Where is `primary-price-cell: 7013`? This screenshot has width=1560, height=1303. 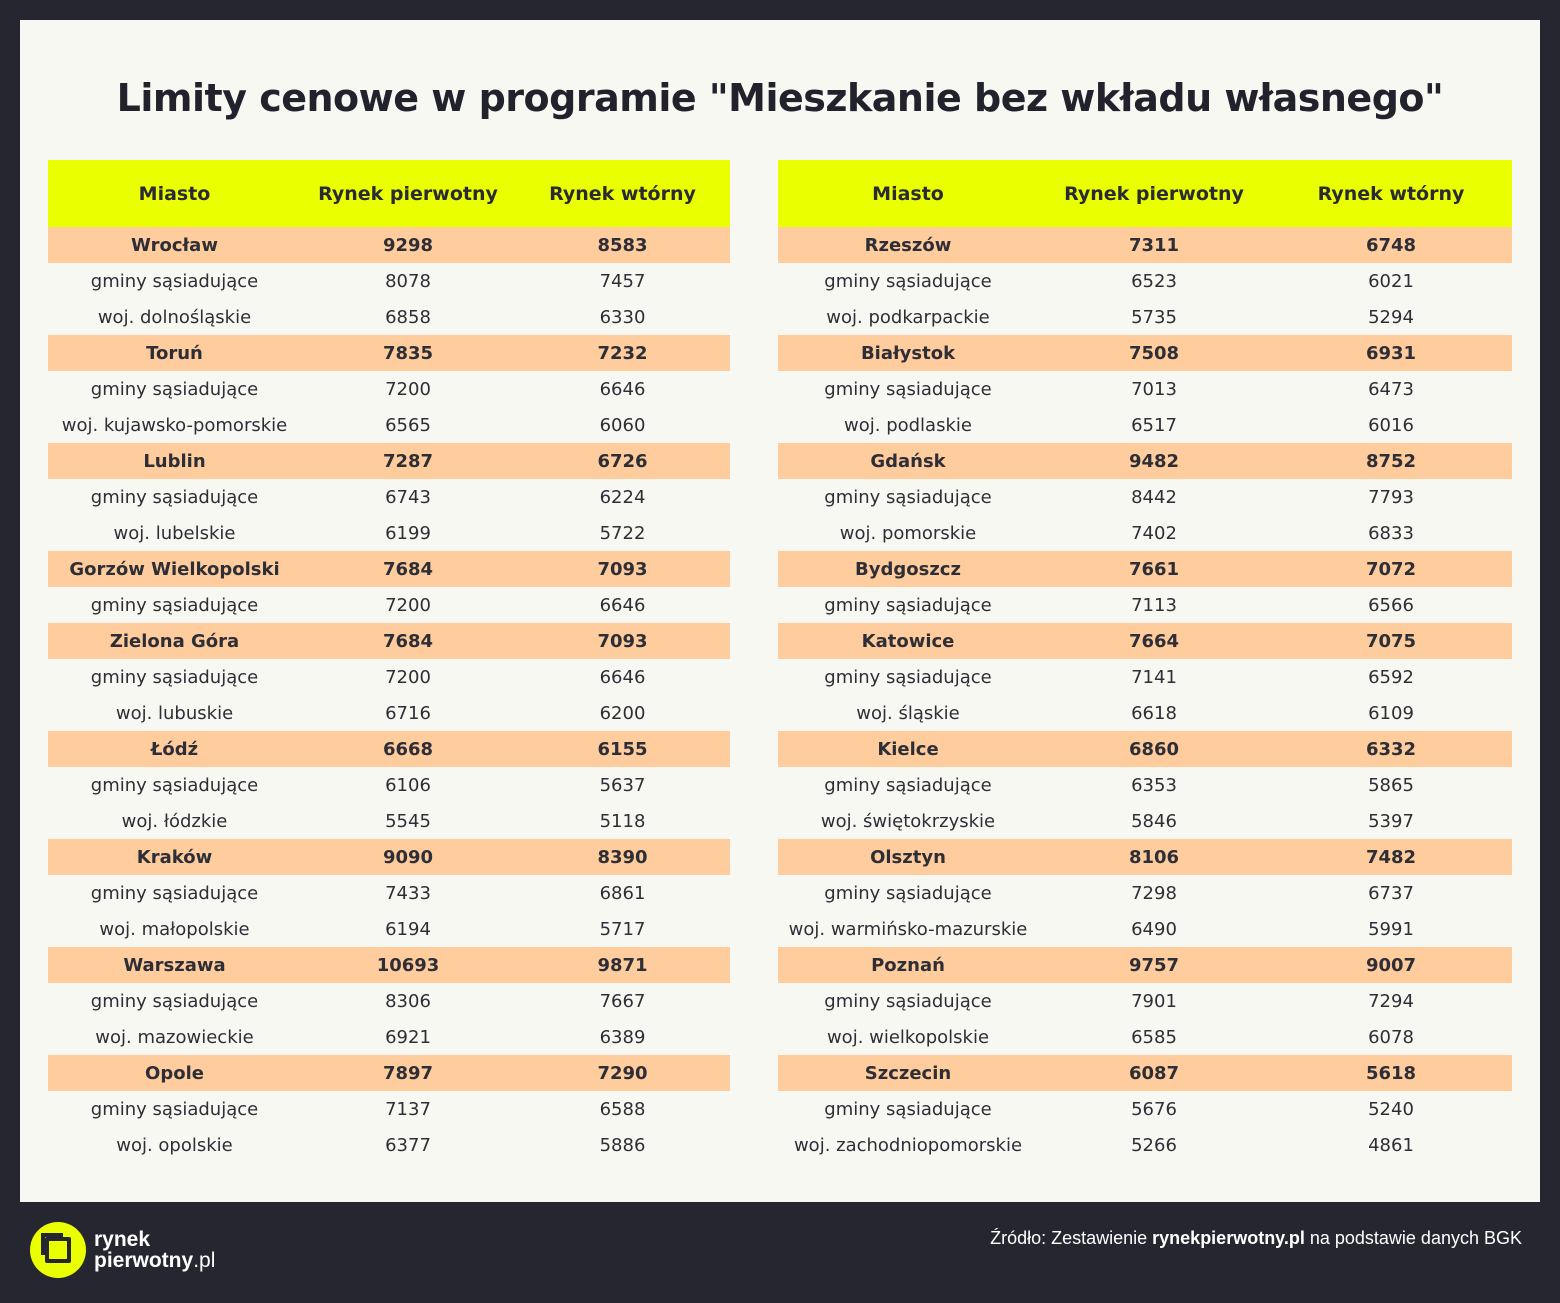 primary-price-cell: 7013 is located at coordinates (1154, 389).